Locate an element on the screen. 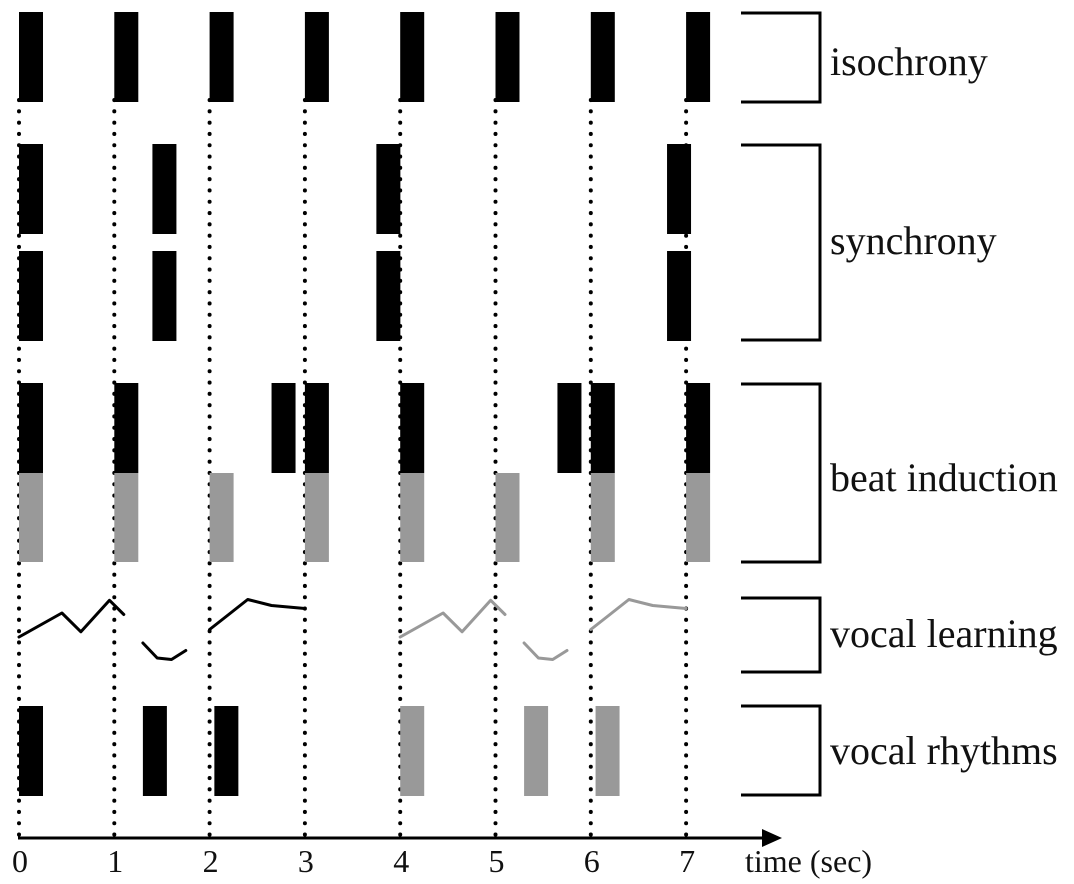 The width and height of the screenshot is (1074, 884). vocal-learning-label: vocal learning is located at coordinates (944, 633).